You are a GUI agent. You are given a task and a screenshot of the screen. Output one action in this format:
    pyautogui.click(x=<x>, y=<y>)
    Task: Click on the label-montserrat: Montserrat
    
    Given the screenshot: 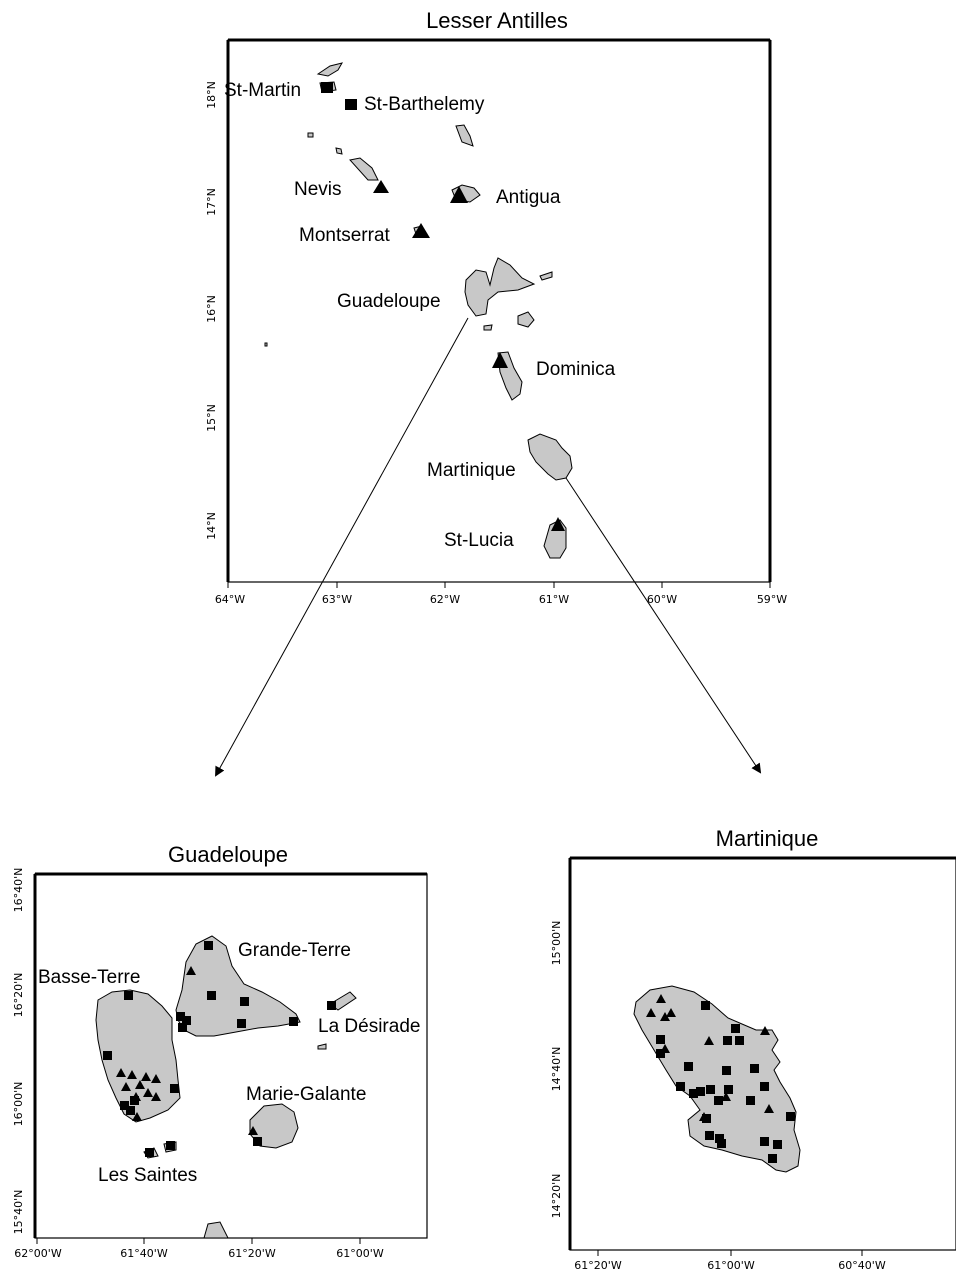 What is the action you would take?
    pyautogui.click(x=345, y=235)
    